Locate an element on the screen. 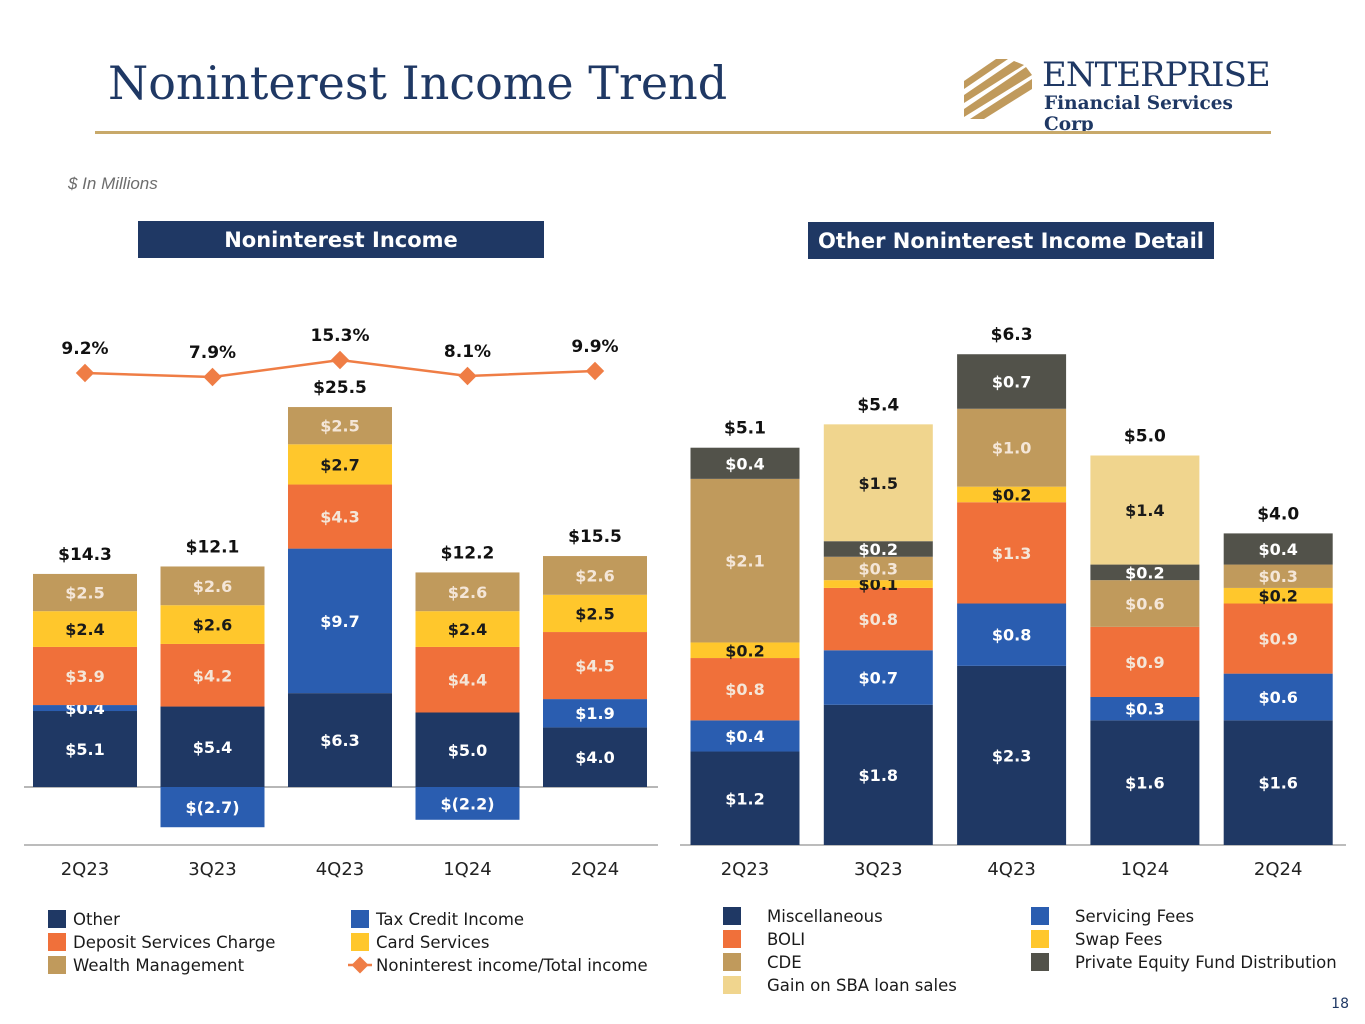 The image size is (1365, 1024). bar-gain-on-sba-loan-sales-3q23 is located at coordinates (878, 483).